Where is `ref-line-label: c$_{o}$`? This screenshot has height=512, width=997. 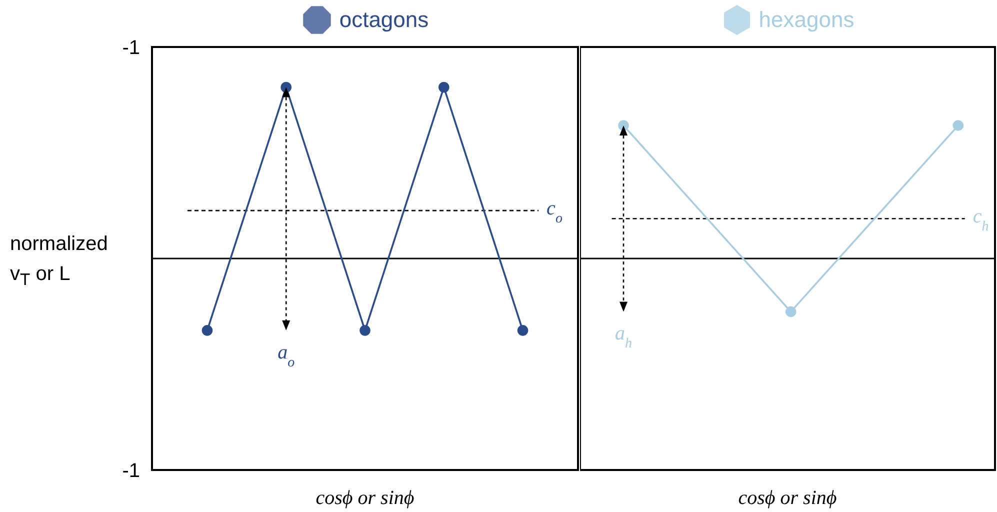
ref-line-label: c$_{o}$ is located at coordinates (554, 212).